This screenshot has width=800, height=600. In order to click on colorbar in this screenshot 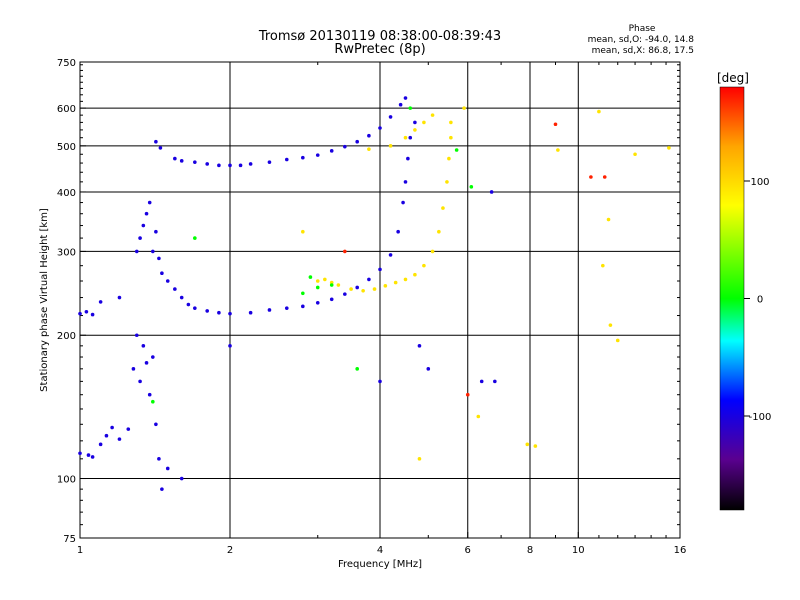, I will do `click(732, 298)`.